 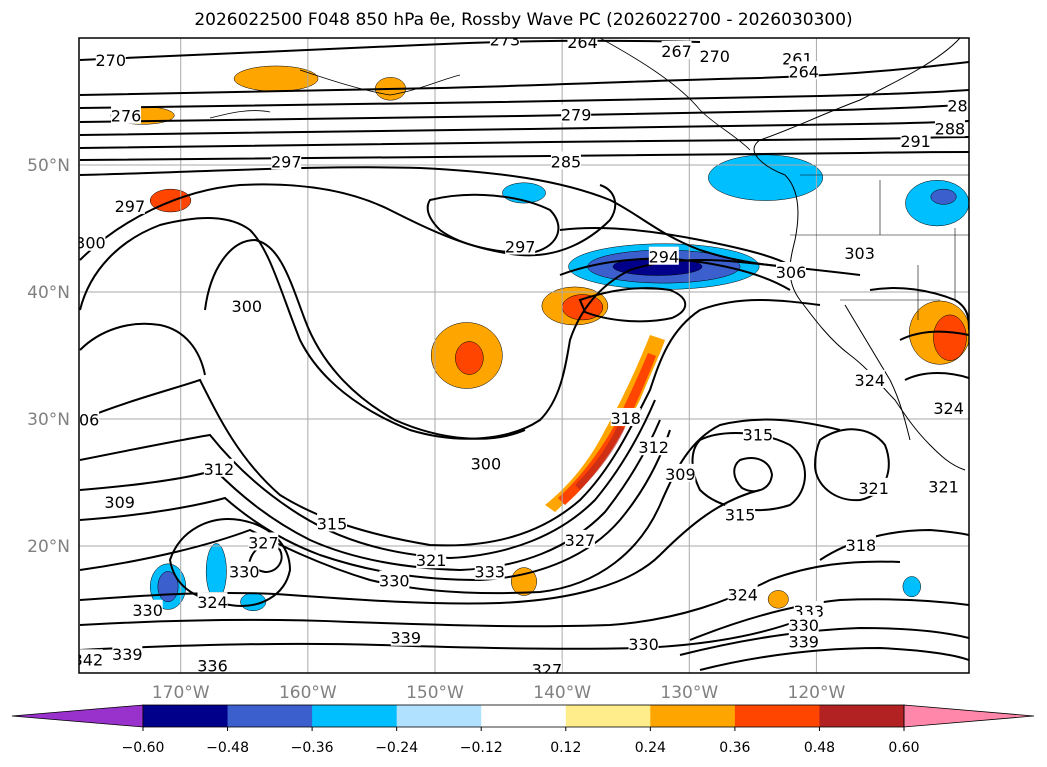 I want to click on contour-label: 318, so click(x=861, y=545).